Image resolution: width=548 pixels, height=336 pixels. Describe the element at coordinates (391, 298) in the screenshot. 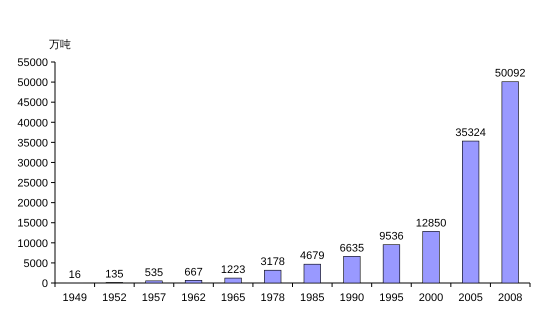

I see `x-tick-label: 1995` at that location.